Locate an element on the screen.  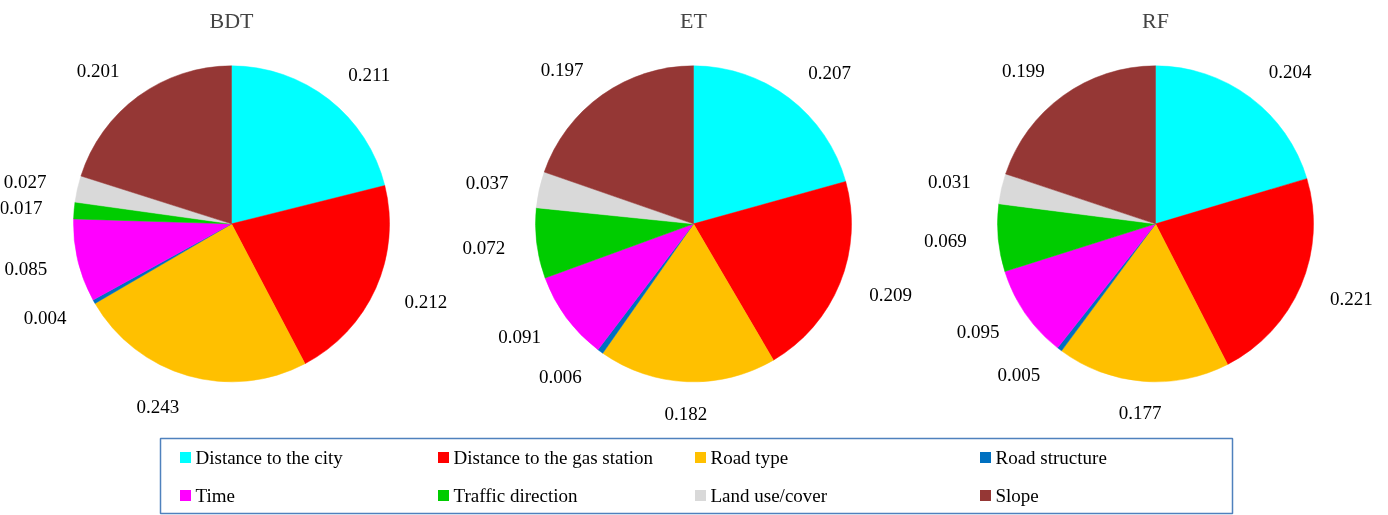
data-label: 0.095 is located at coordinates (978, 332).